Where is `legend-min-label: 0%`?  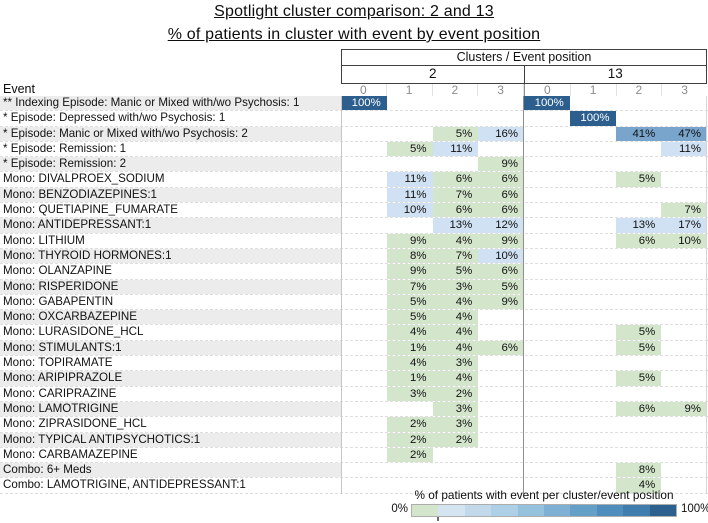 legend-min-label: 0% is located at coordinates (399, 509).